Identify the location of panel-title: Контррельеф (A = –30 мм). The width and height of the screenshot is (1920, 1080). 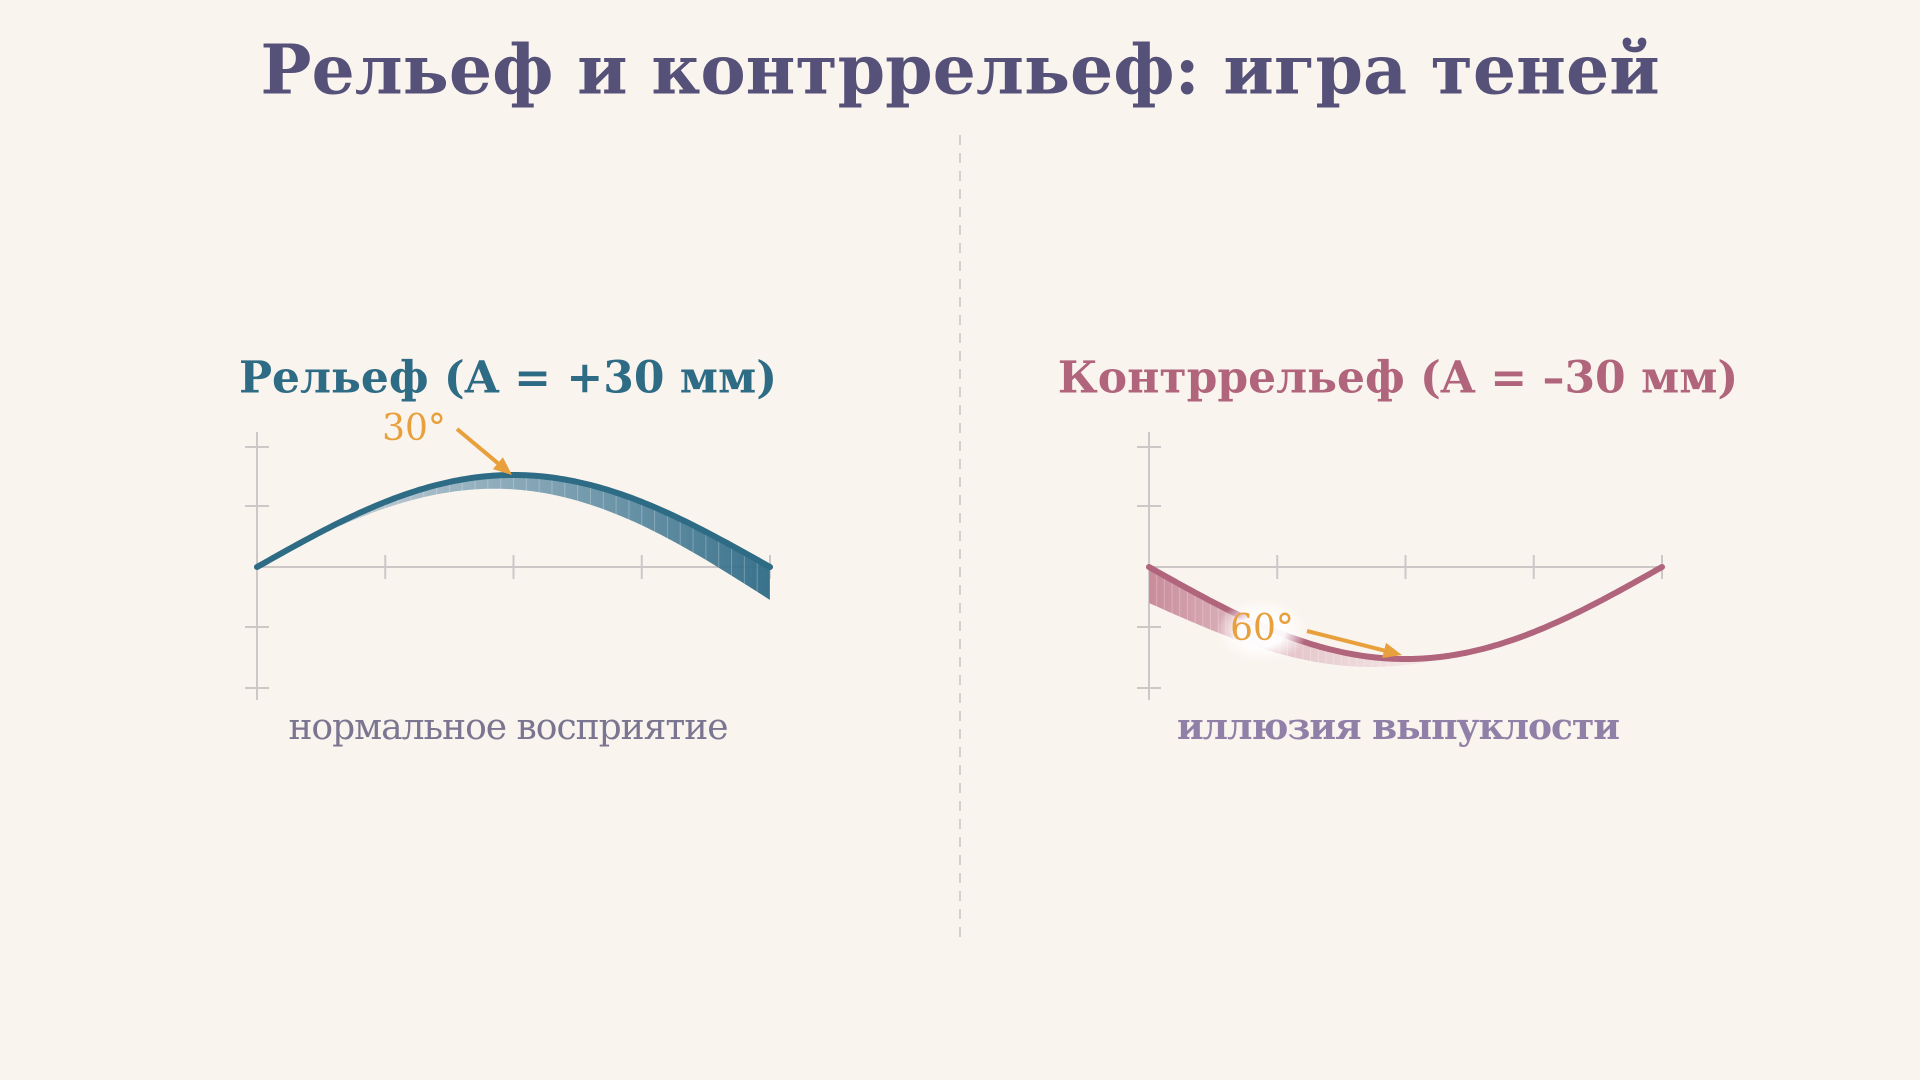
(1398, 378).